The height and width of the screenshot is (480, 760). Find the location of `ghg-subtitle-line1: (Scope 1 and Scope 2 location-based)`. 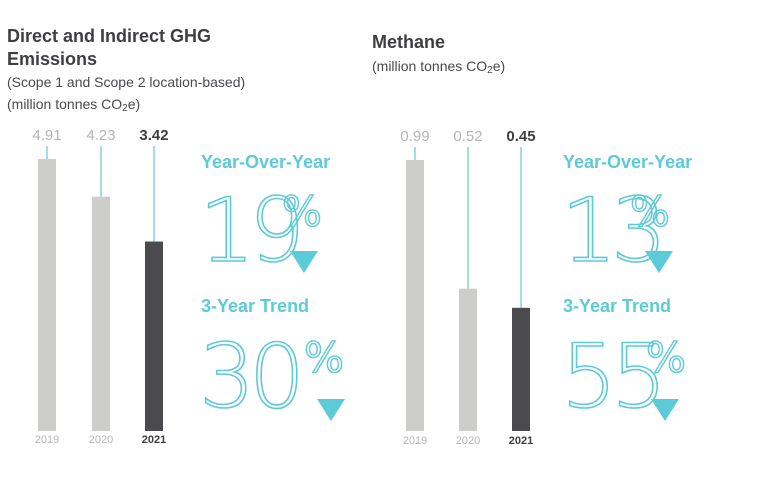

ghg-subtitle-line1: (Scope 1 and Scope 2 location-based) is located at coordinates (126, 82).